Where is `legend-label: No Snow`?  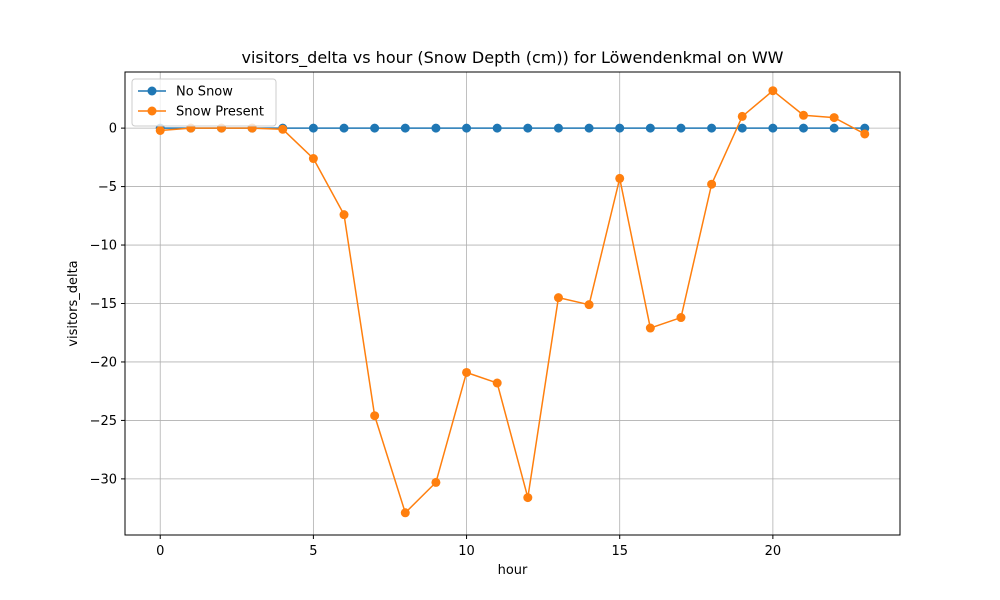 legend-label: No Snow is located at coordinates (204, 92).